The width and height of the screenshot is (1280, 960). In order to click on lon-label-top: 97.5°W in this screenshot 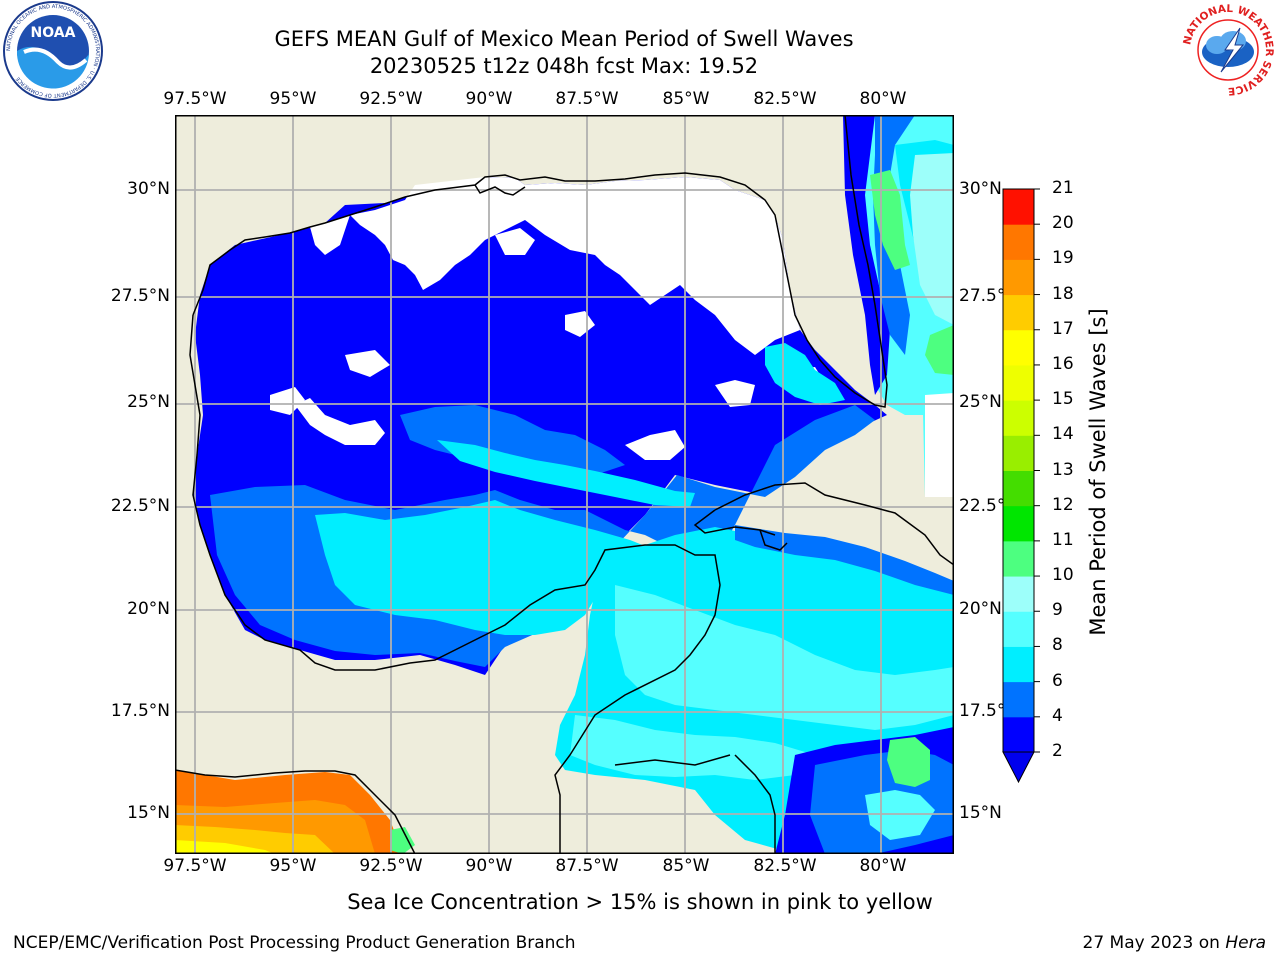, I will do `click(195, 99)`.